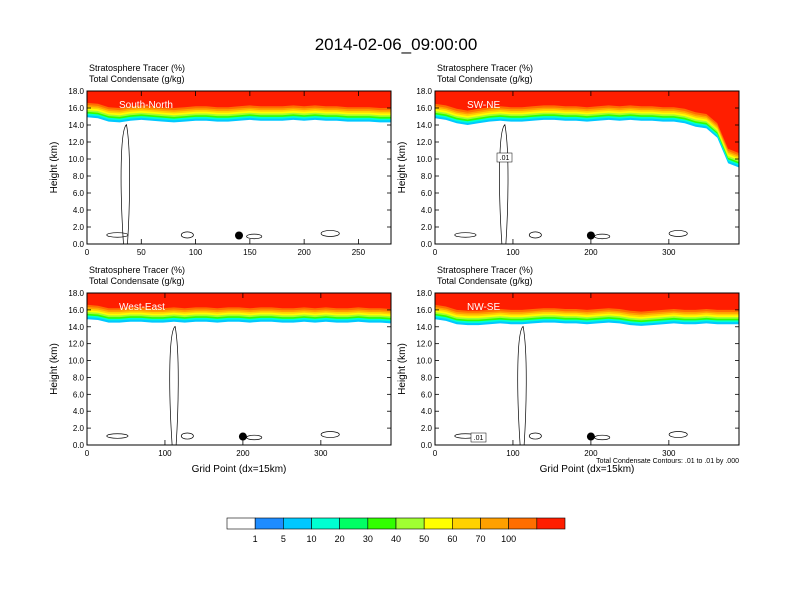 This screenshot has width=792, height=612. I want to click on colorbar-label: 10, so click(311, 539).